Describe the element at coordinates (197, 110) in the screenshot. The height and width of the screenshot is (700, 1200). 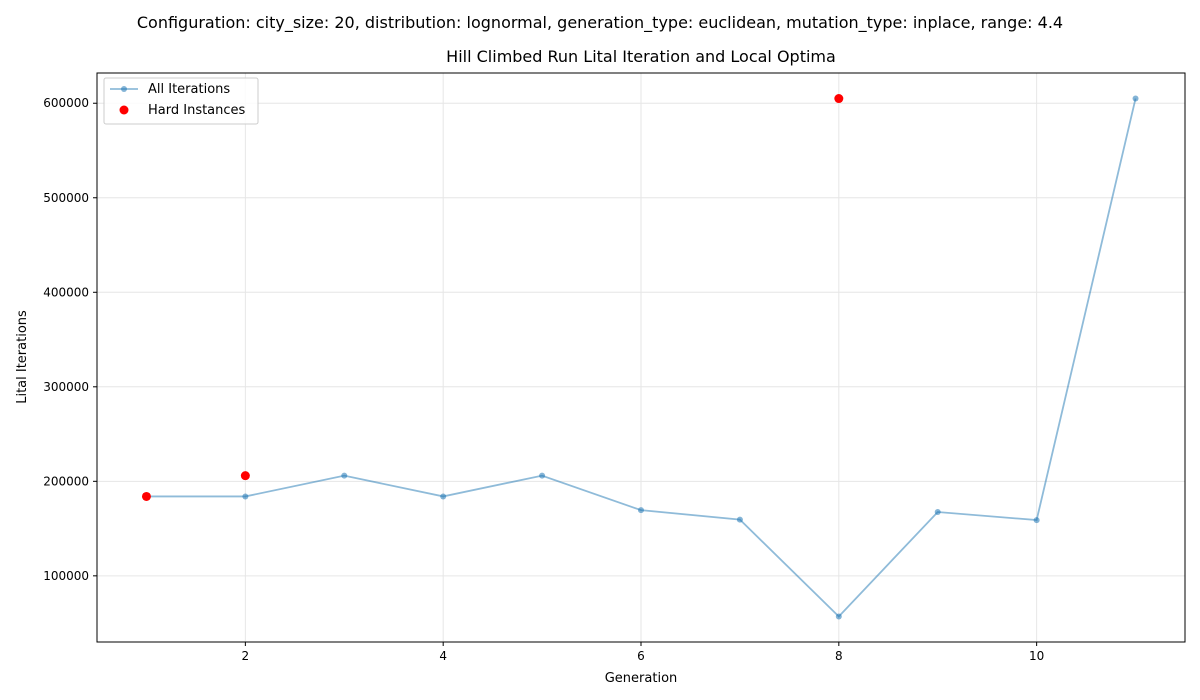
I see `legend-label: Hard Instances` at that location.